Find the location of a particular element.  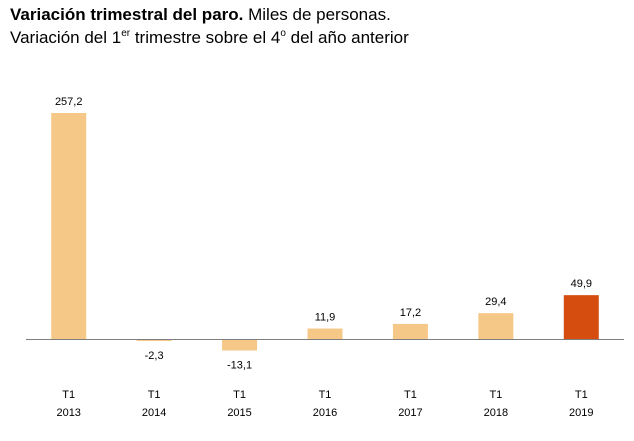

x-tick-label: 2018 is located at coordinates (496, 413).